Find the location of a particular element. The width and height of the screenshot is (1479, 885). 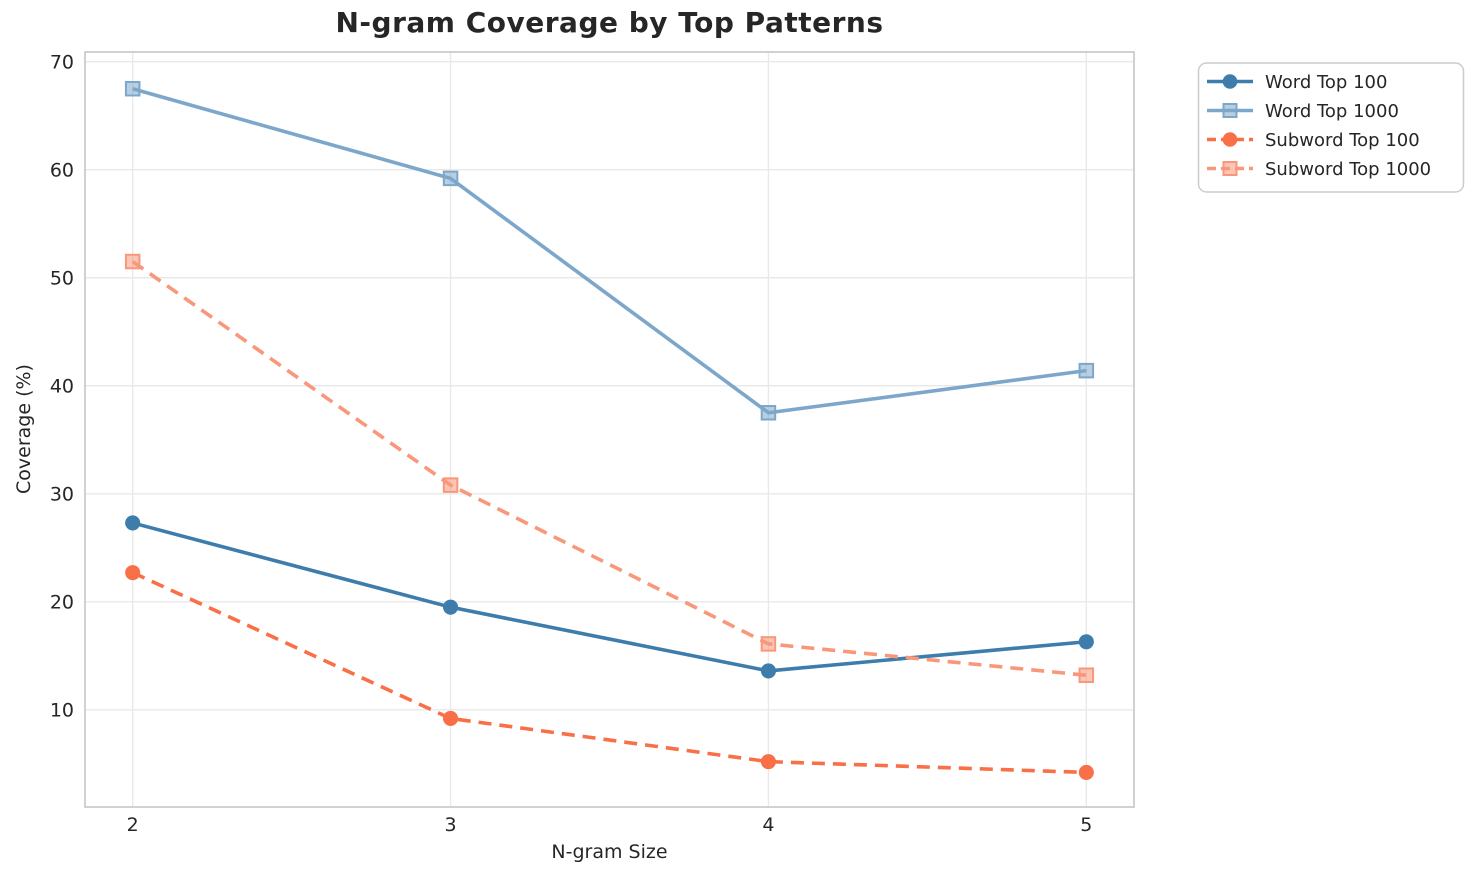

legend-label: Word Top 100 is located at coordinates (1326, 82).